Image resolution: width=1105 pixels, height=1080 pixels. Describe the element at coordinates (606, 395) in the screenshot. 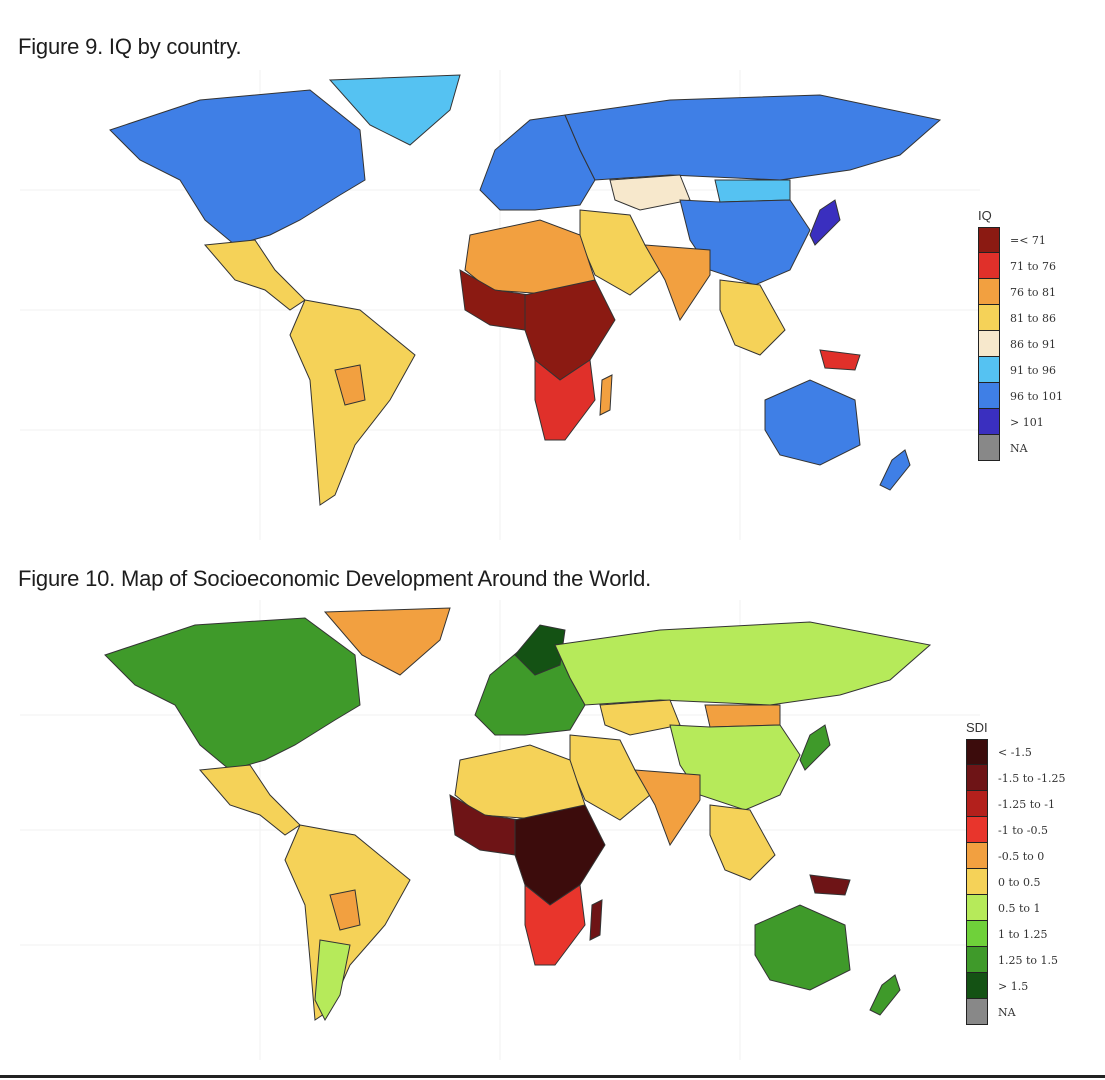

I see `region-madagascar` at that location.